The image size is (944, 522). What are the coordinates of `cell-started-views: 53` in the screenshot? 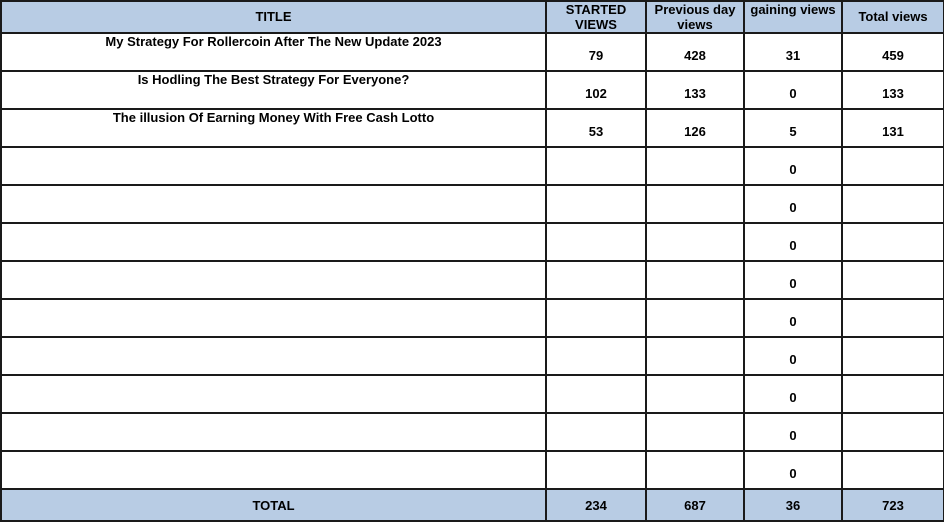 It's located at (596, 128).